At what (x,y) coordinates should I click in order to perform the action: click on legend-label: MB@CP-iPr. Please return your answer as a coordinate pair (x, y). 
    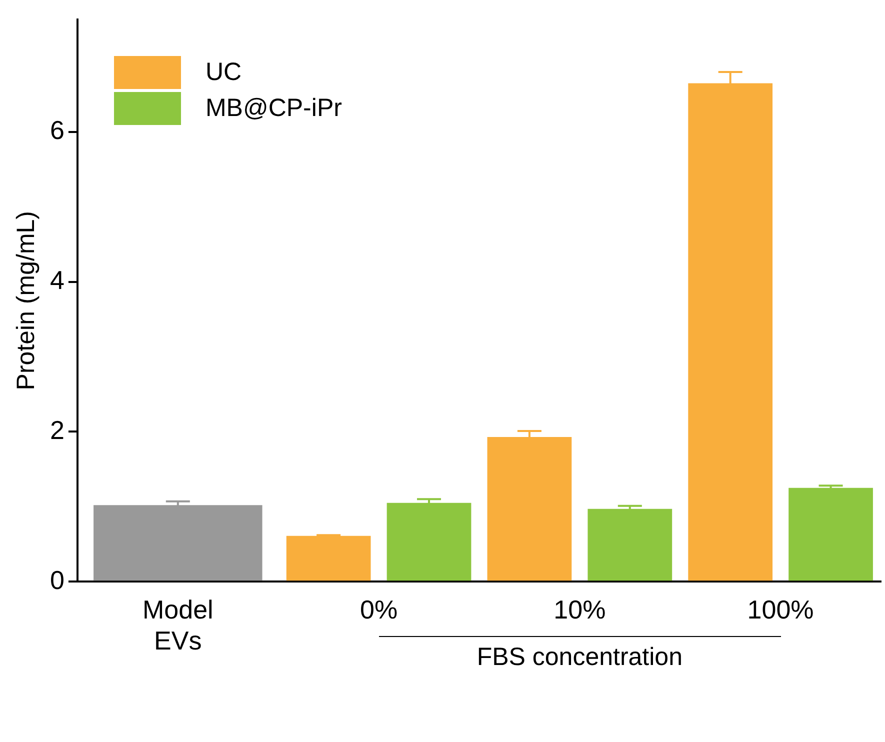
    Looking at the image, I should click on (273, 109).